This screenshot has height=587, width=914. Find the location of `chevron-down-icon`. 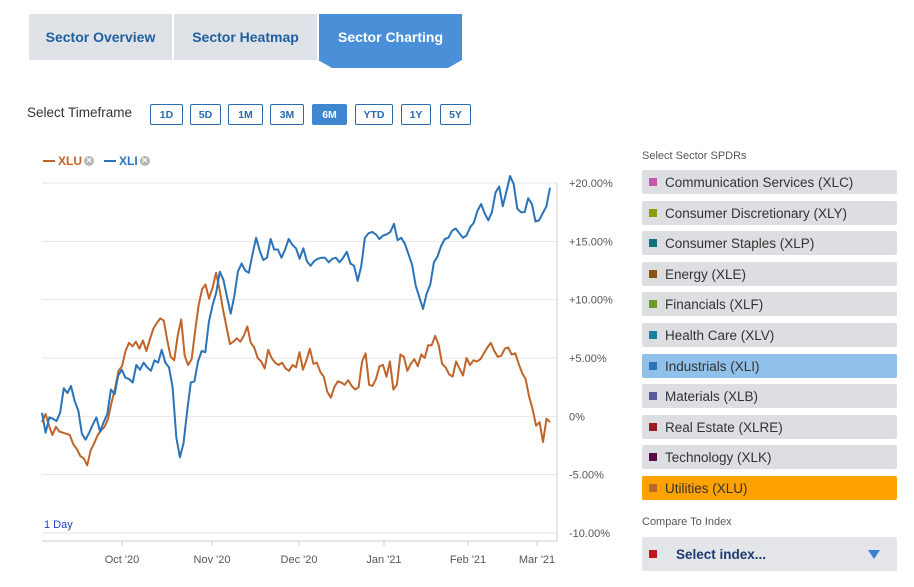

chevron-down-icon is located at coordinates (874, 554).